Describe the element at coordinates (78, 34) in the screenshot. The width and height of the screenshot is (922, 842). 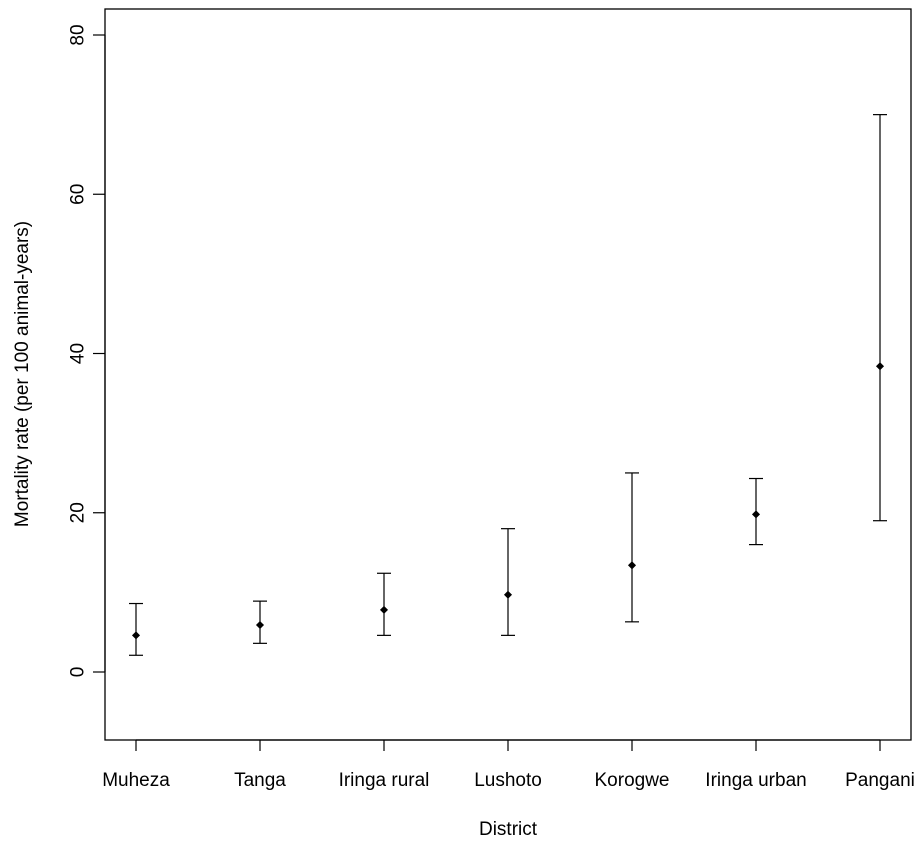
I see `y-tick-label: 80` at that location.